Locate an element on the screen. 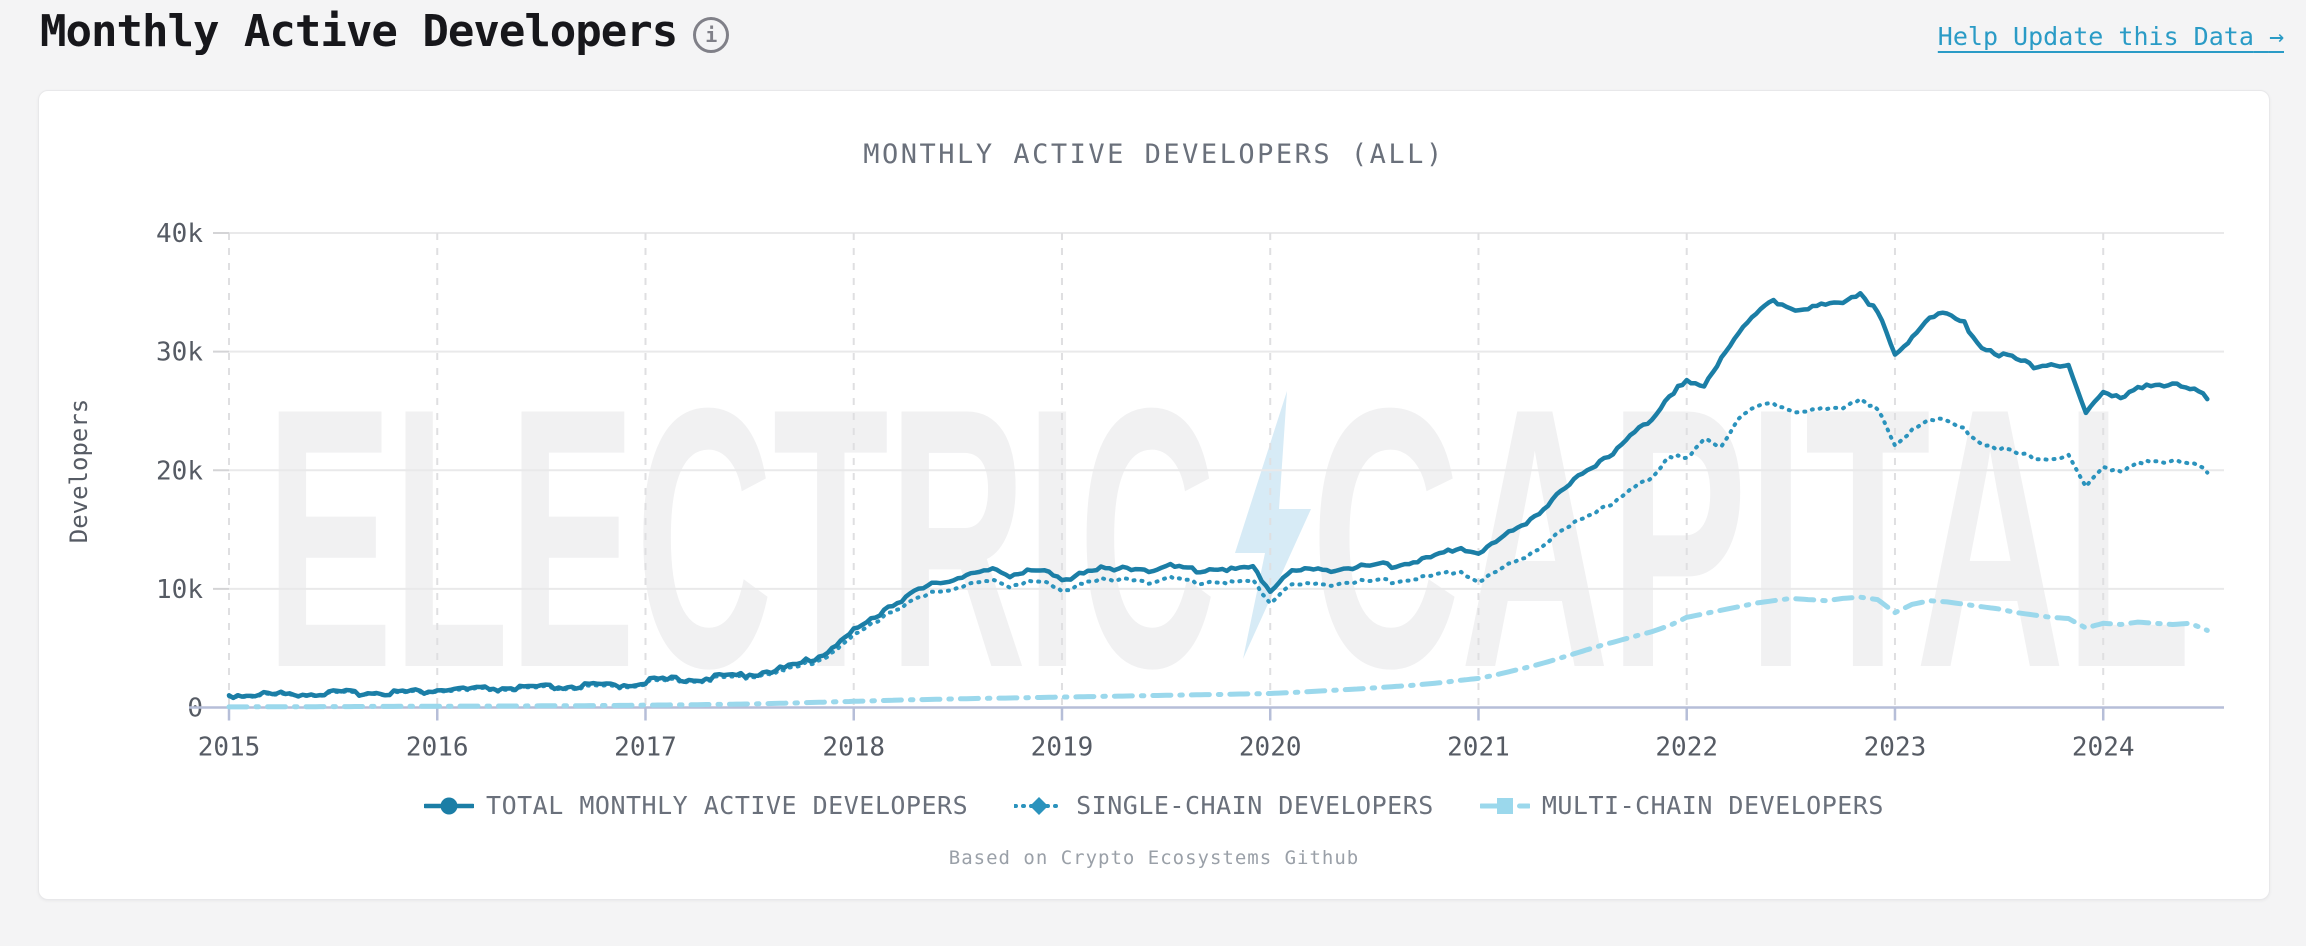 This screenshot has width=2306, height=946. legend-diamond-marker-icon is located at coordinates (1039, 805).